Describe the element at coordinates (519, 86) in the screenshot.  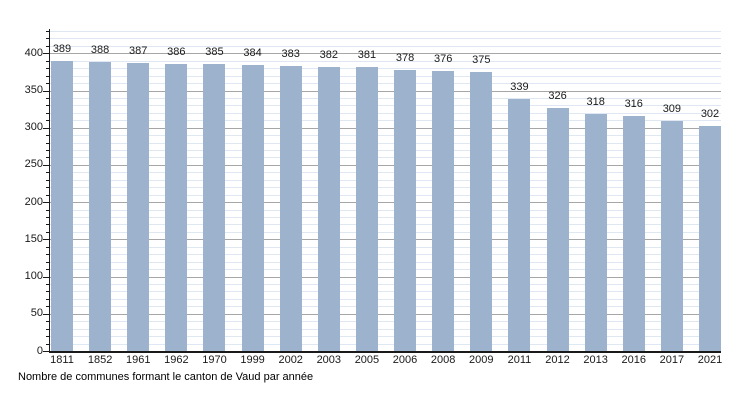
I see `bar-value-label: 339` at that location.